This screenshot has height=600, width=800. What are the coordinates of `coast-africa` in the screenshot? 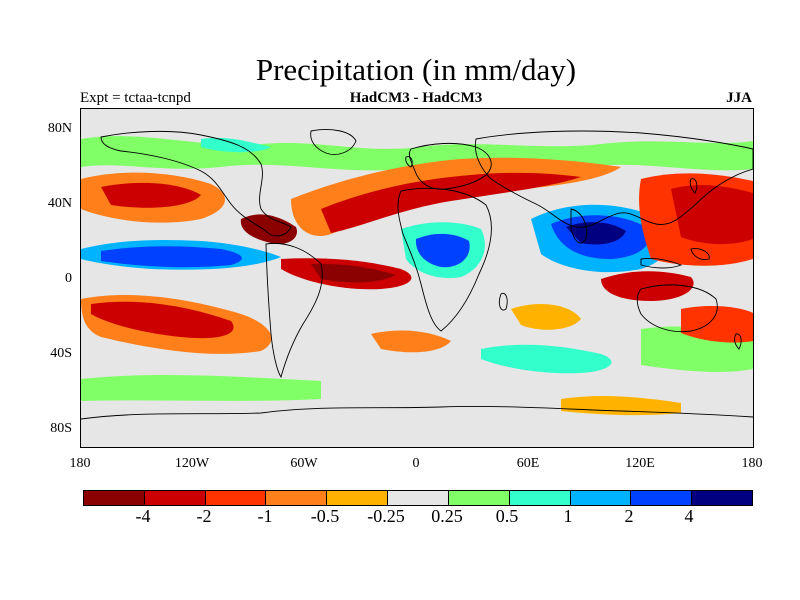 It's located at (444, 259).